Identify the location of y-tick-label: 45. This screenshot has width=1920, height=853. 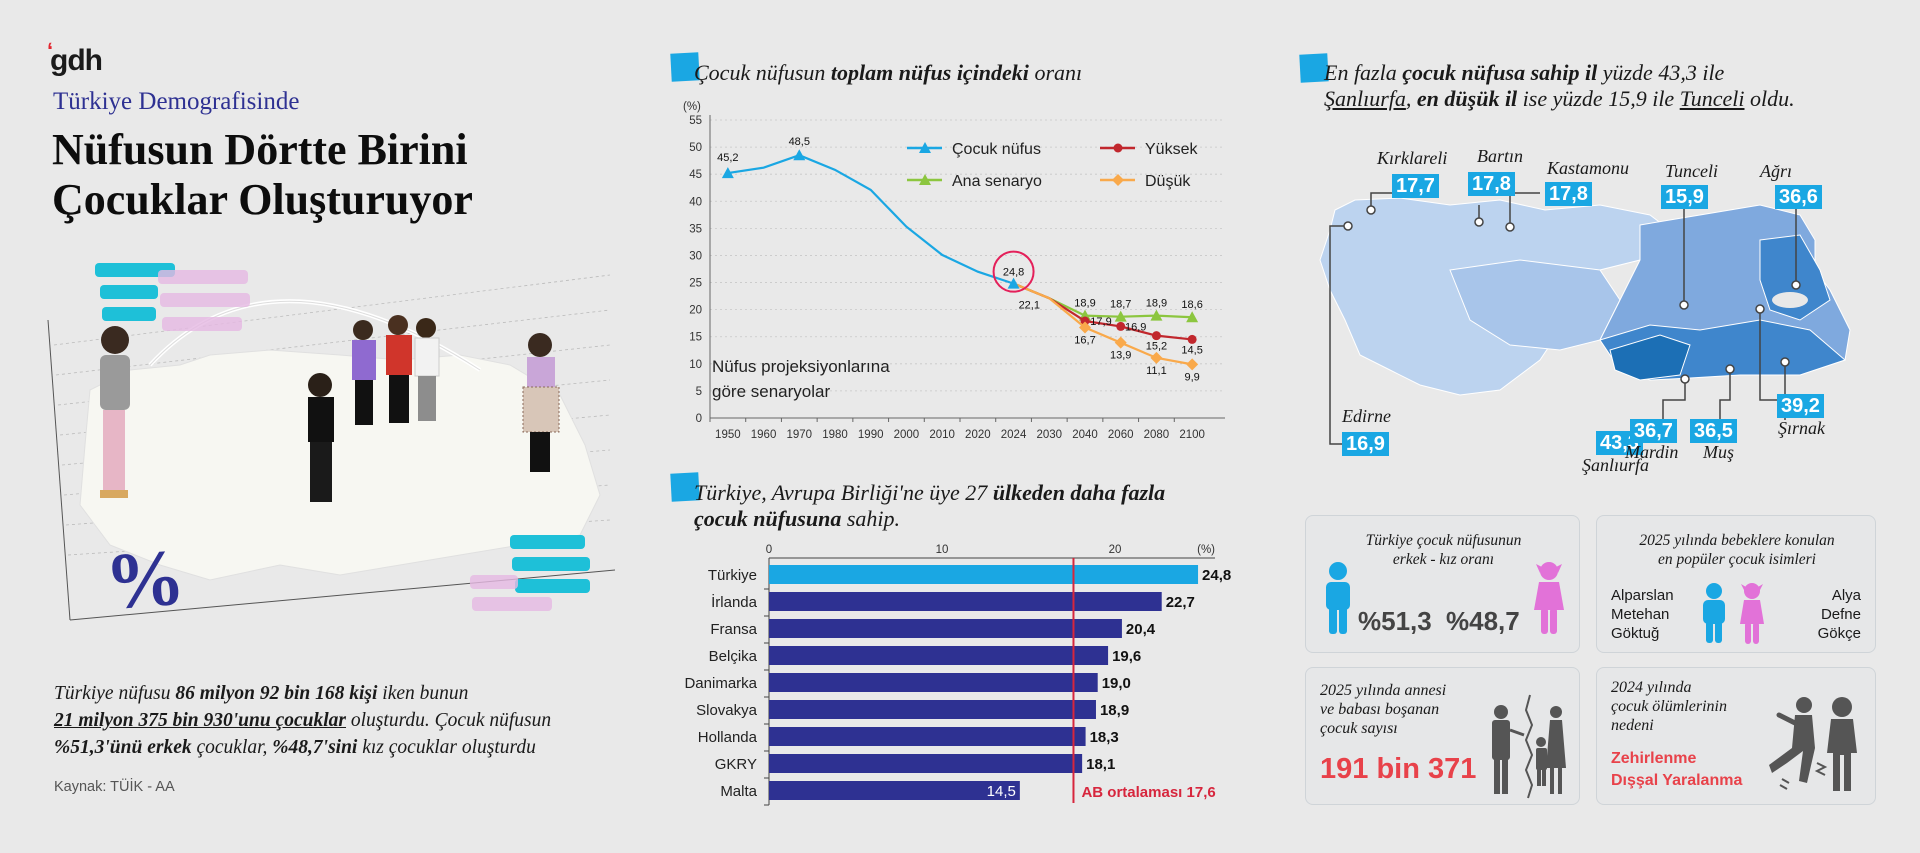
(695, 175).